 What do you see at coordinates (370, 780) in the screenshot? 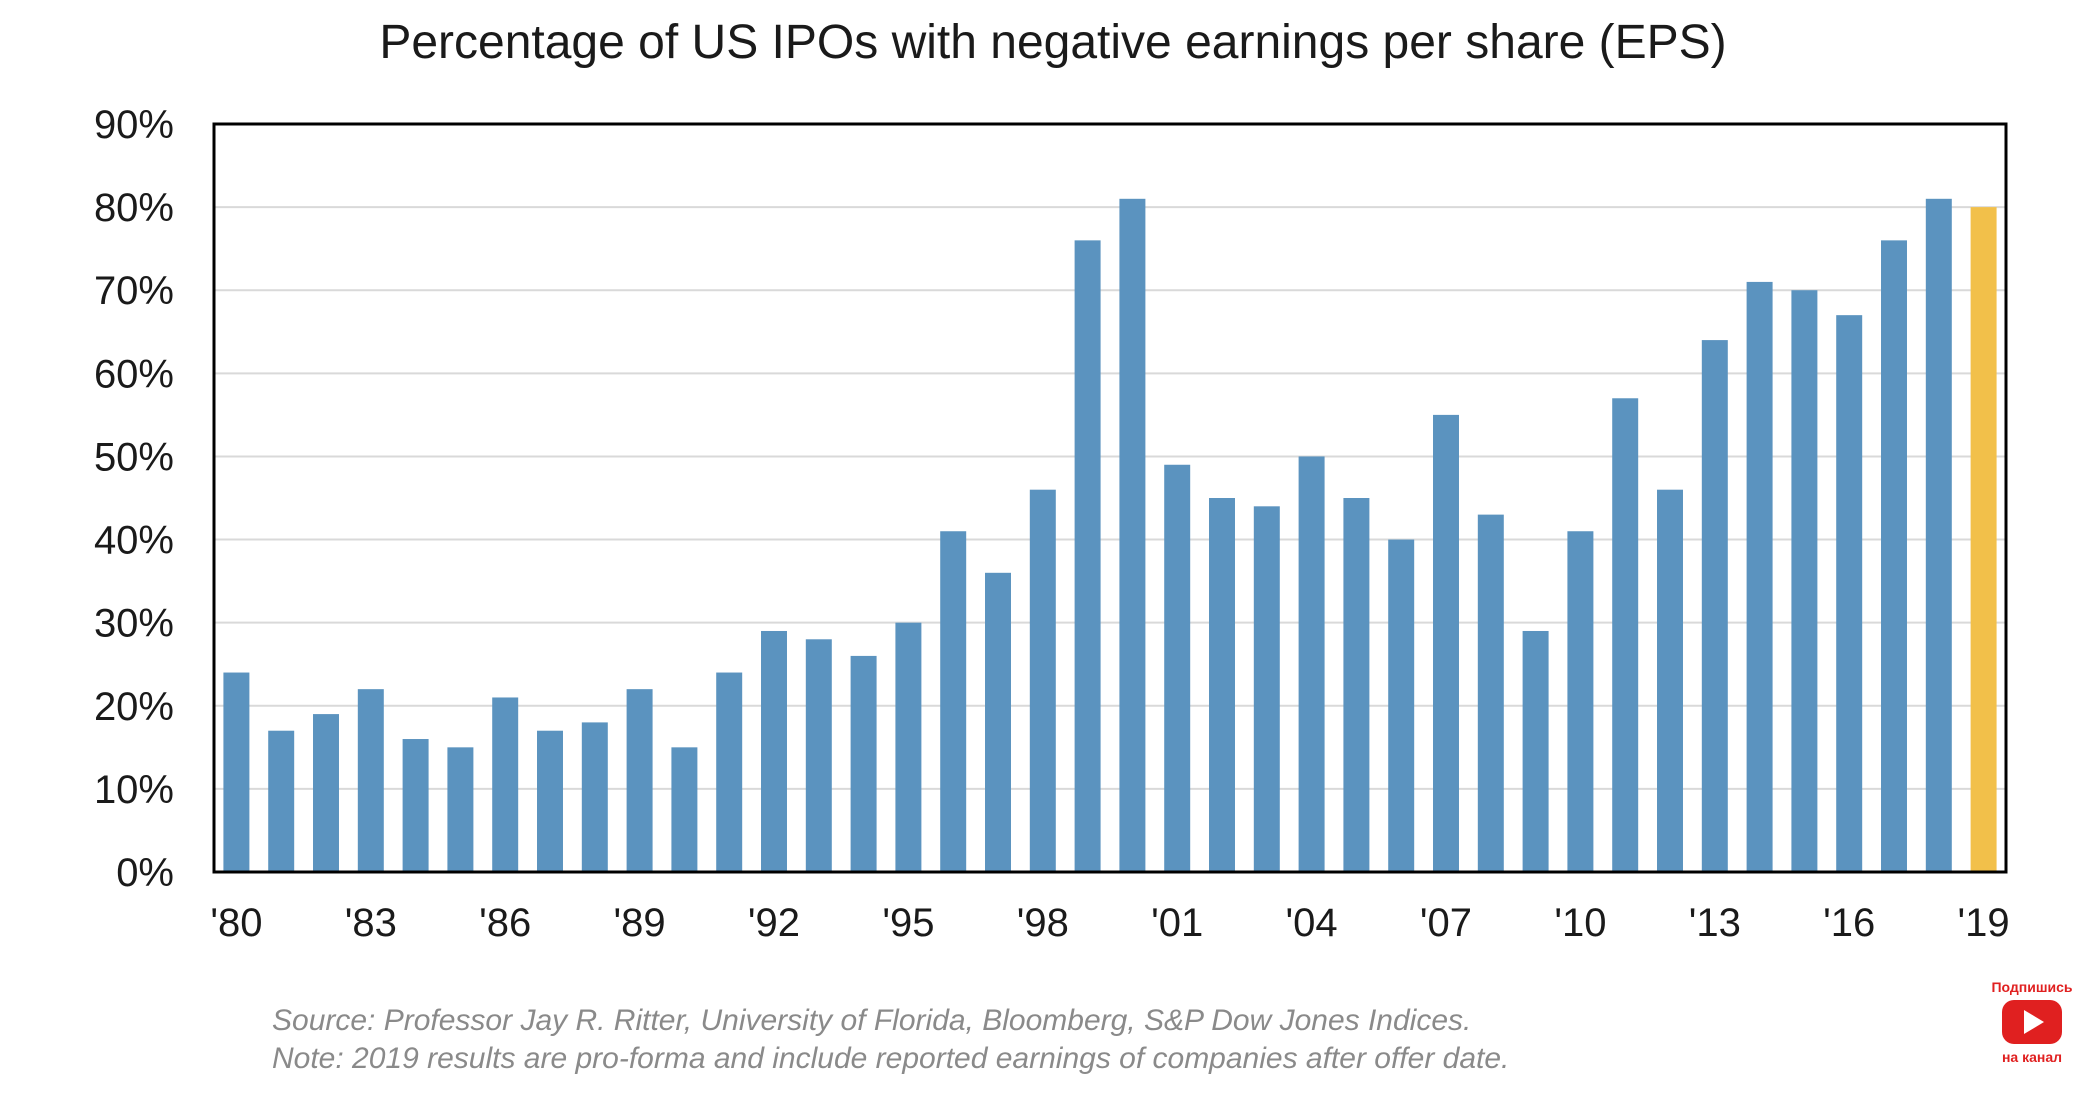
I see `bar-1983` at bounding box center [370, 780].